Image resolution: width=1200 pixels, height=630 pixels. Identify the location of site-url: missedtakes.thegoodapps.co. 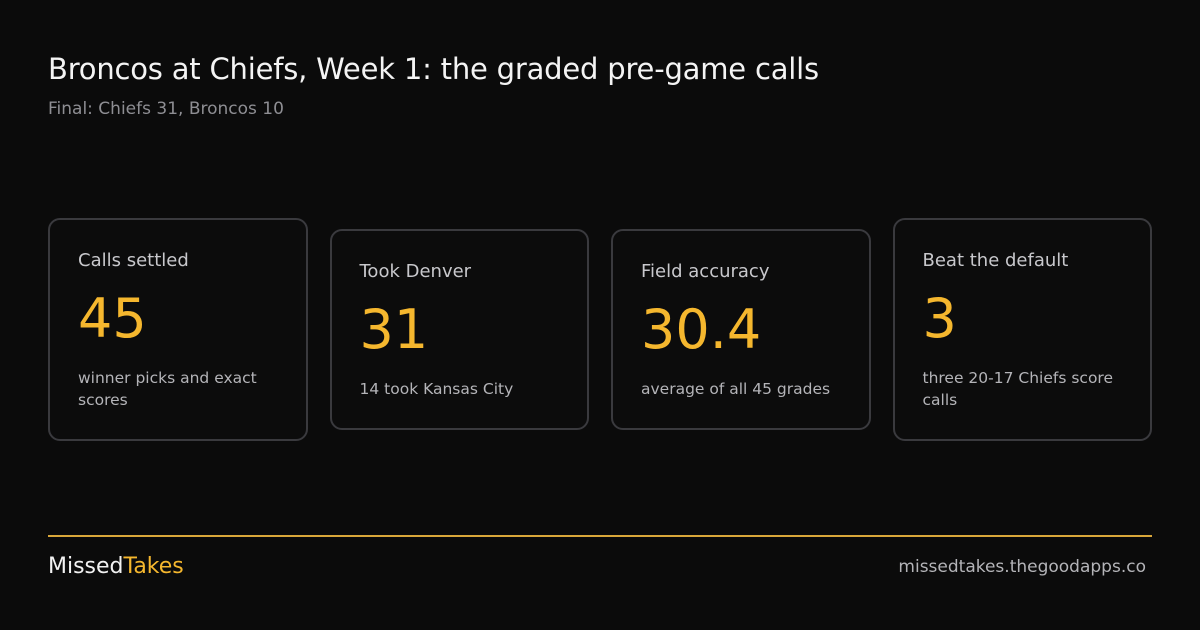
(1022, 567).